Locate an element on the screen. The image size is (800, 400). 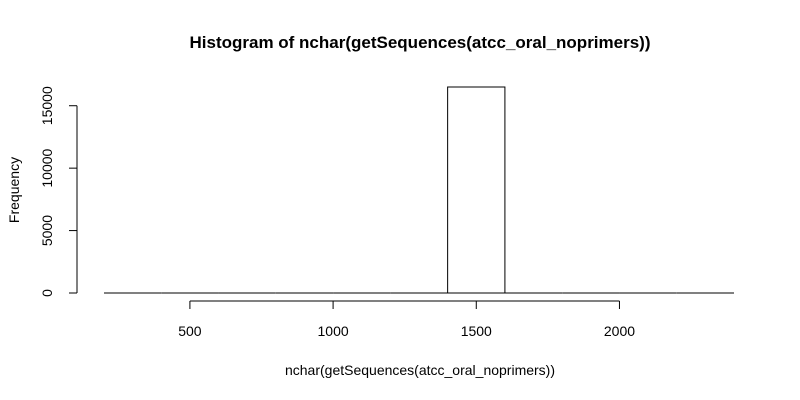
y-axis: 0 5000 10000 15000 is located at coordinates (58, 191).